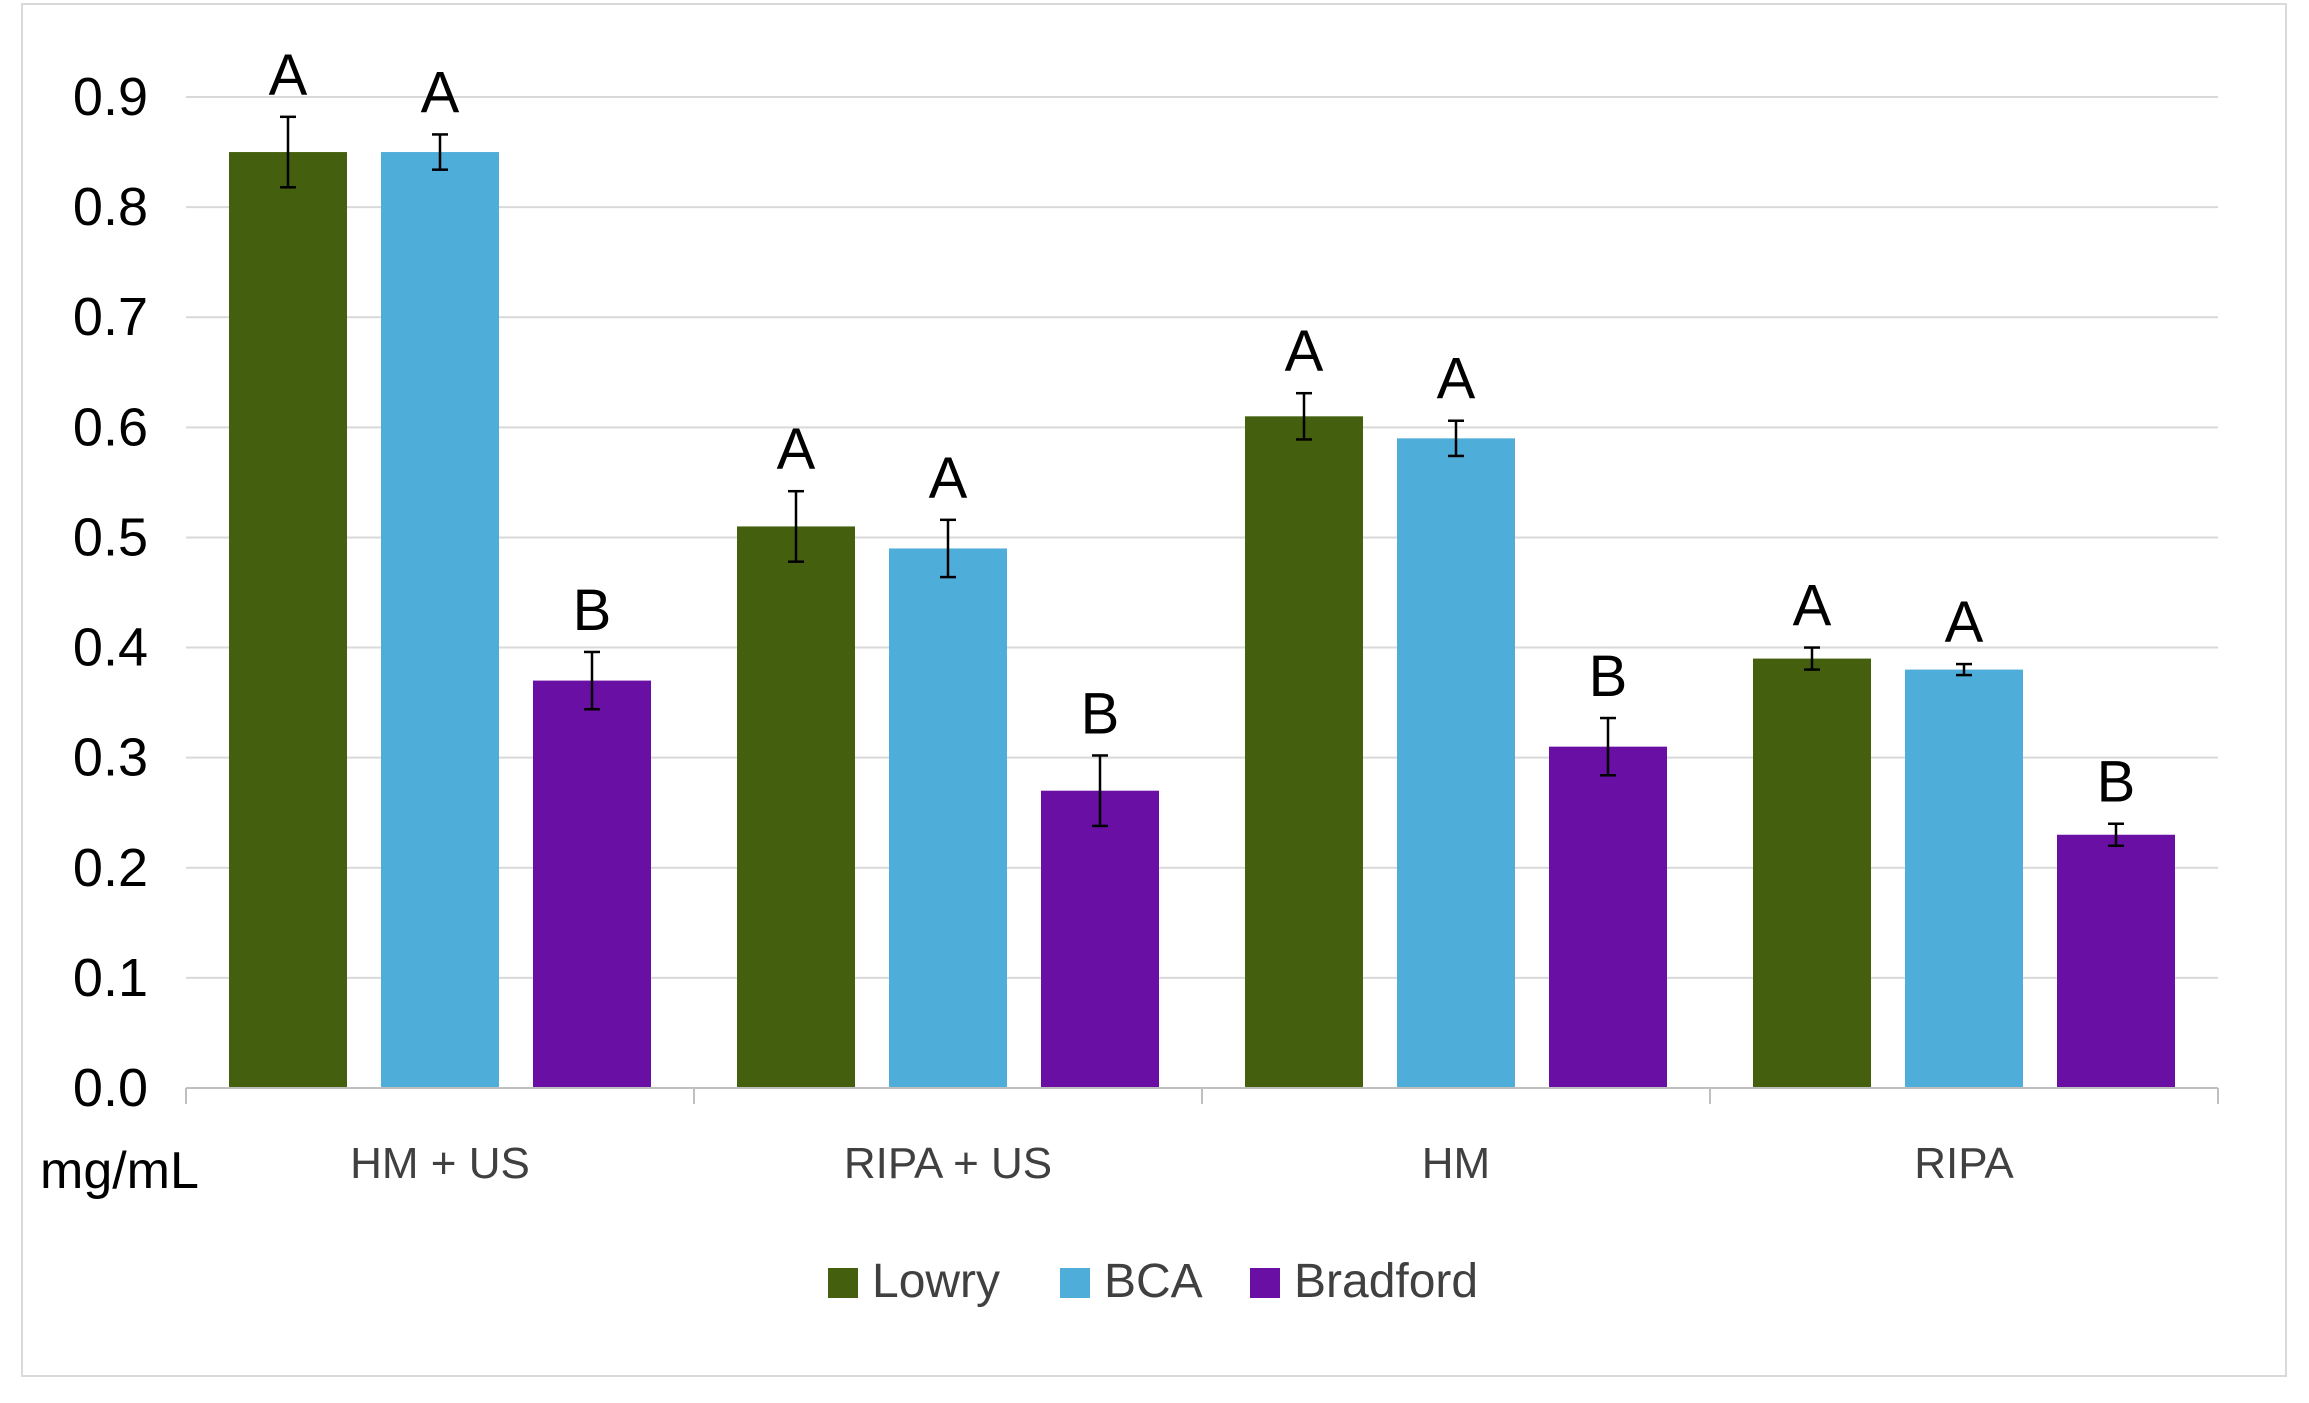 Image resolution: width=2309 pixels, height=1403 pixels. I want to click on x-tick-label: HM + US, so click(440, 1163).